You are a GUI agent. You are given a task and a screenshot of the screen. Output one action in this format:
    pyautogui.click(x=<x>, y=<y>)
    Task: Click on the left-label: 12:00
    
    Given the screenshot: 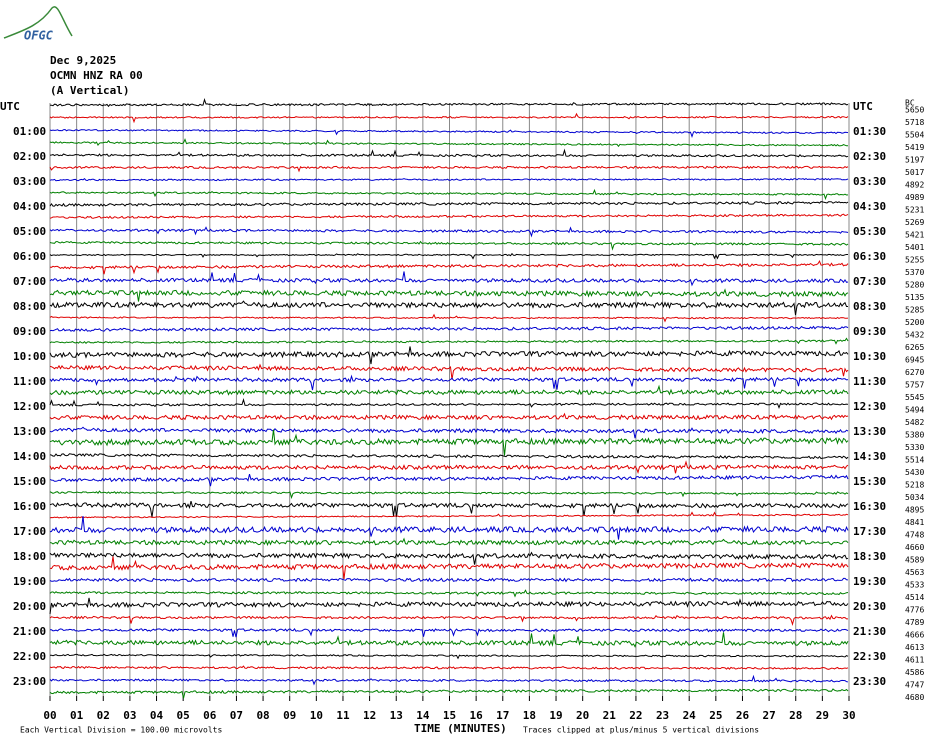 What is the action you would take?
    pyautogui.click(x=29, y=406)
    